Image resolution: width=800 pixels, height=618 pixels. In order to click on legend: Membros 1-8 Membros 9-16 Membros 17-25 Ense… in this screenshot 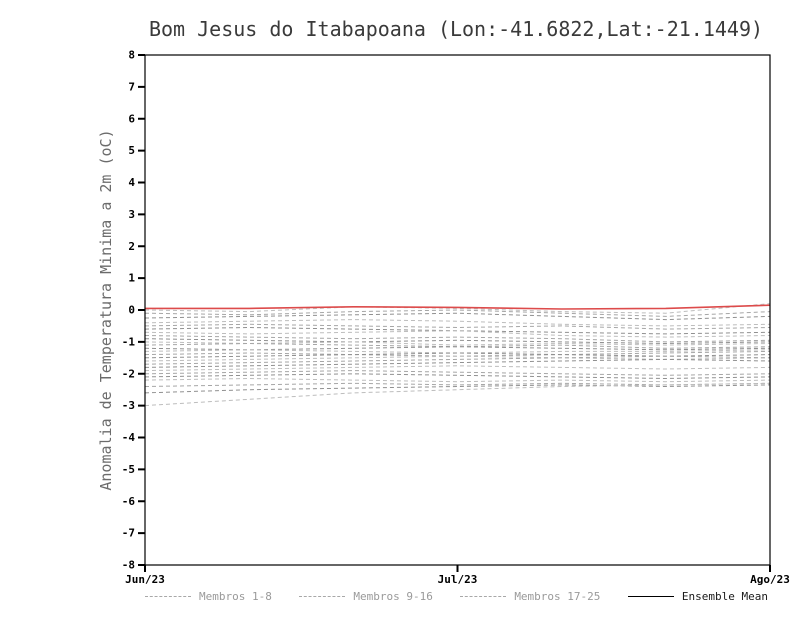, I will do `click(456, 596)`.